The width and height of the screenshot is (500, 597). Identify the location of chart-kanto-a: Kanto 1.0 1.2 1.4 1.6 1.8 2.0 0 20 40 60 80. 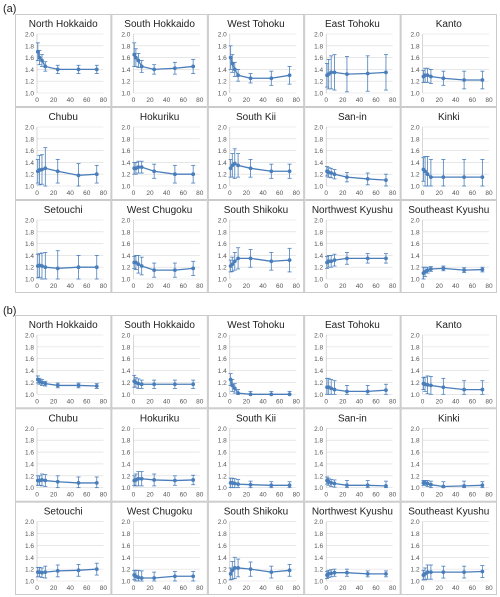
(448, 60).